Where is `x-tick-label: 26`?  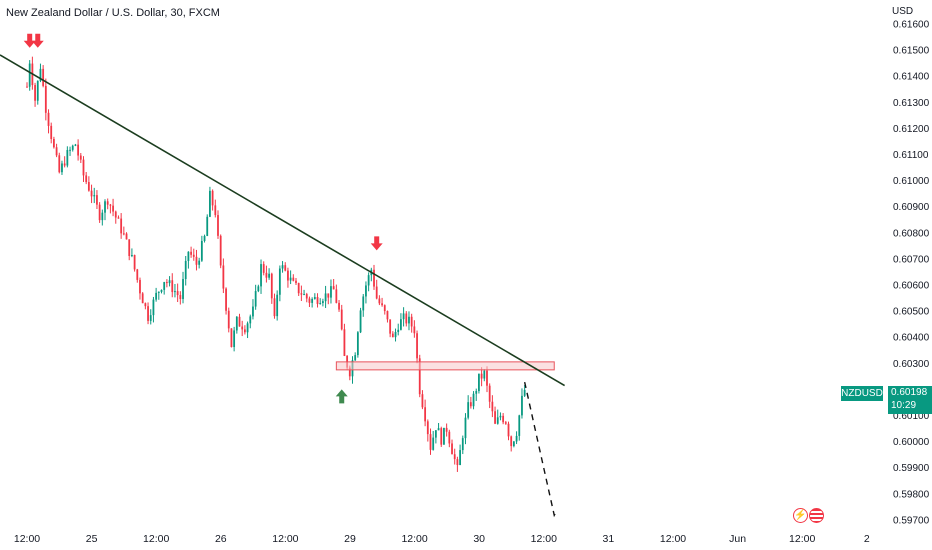
x-tick-label: 26 is located at coordinates (221, 539).